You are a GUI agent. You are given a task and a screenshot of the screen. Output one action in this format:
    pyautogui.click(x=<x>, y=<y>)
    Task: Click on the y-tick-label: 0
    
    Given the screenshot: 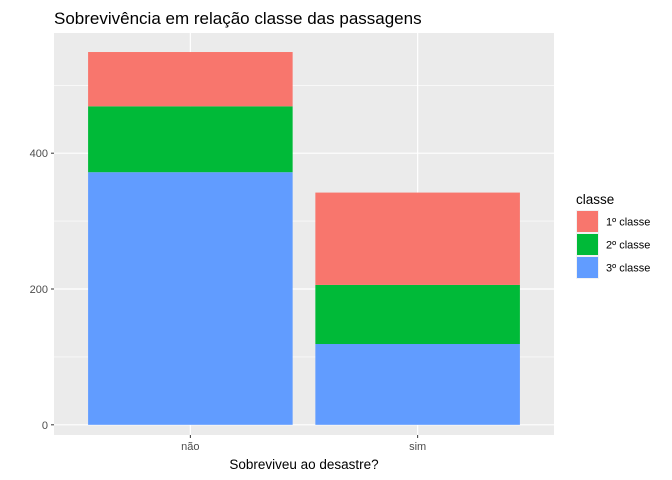 What is the action you would take?
    pyautogui.click(x=45, y=426)
    